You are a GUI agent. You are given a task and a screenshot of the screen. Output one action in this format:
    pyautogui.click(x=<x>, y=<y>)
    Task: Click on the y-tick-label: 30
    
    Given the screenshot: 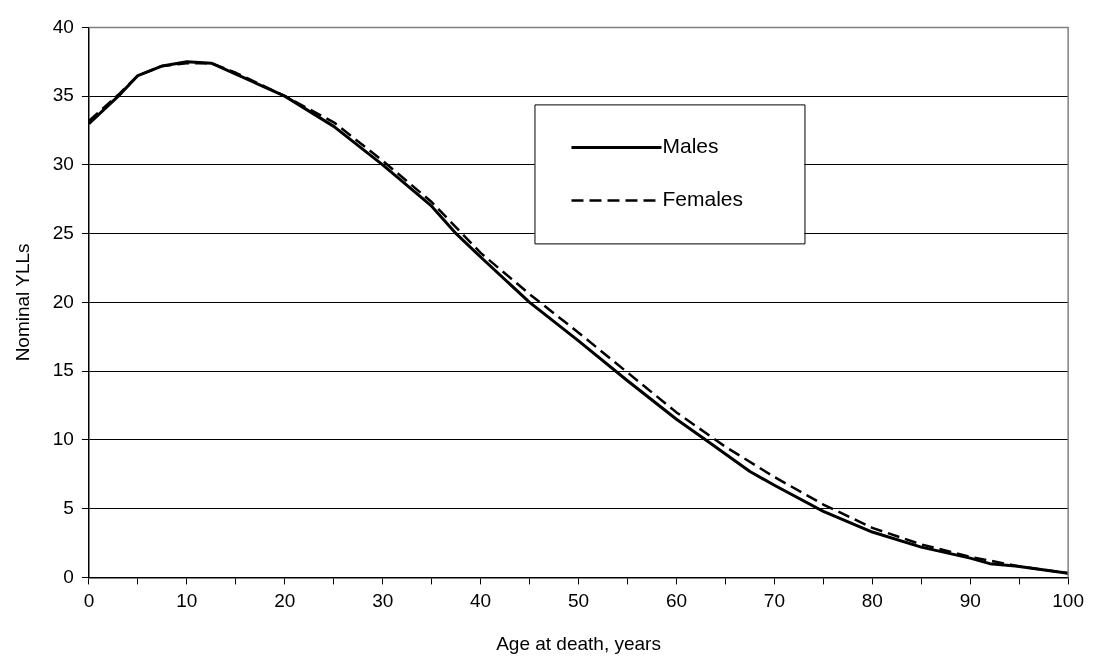 What is the action you would take?
    pyautogui.click(x=63, y=164)
    